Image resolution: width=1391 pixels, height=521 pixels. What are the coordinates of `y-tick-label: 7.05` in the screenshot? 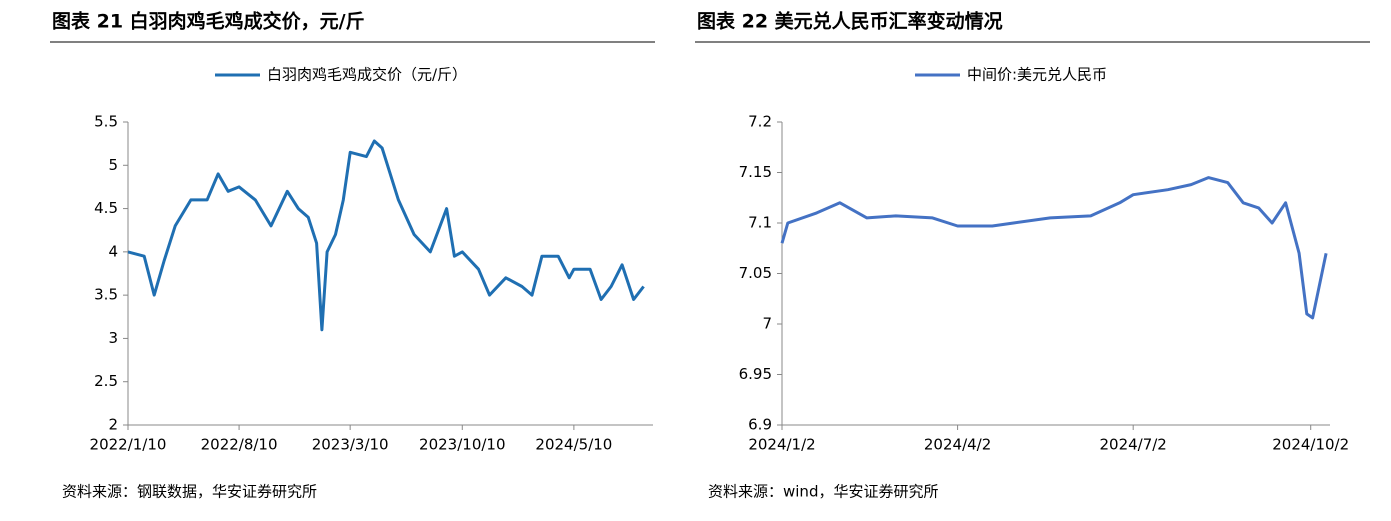 It's located at (755, 273).